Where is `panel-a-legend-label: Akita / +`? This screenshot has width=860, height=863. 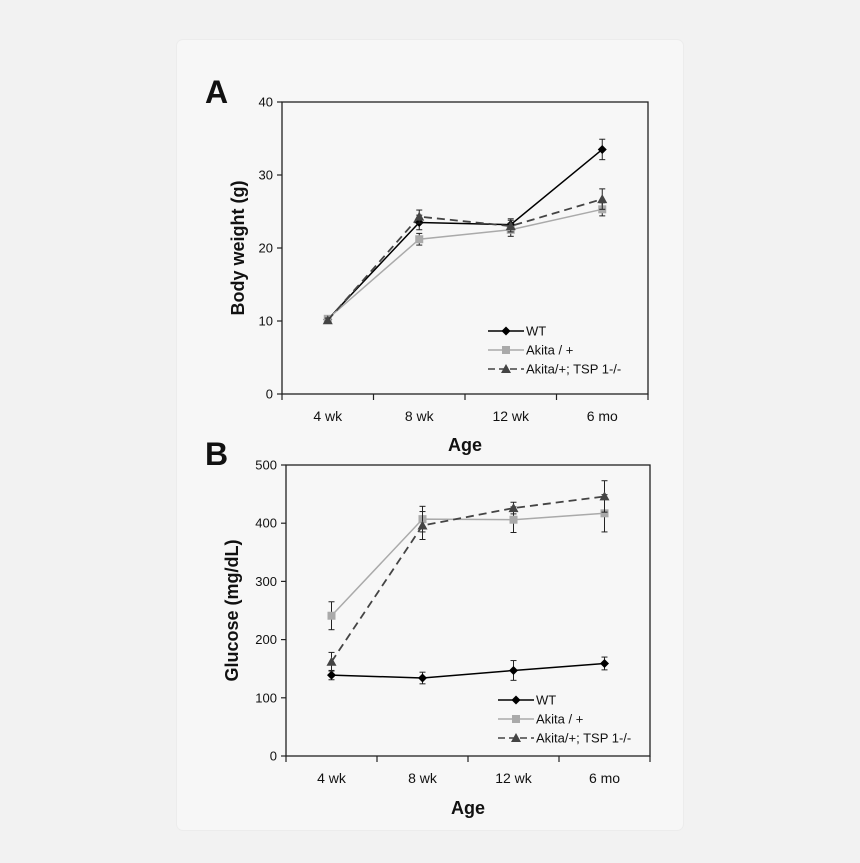 panel-a-legend-label: Akita / + is located at coordinates (549, 350).